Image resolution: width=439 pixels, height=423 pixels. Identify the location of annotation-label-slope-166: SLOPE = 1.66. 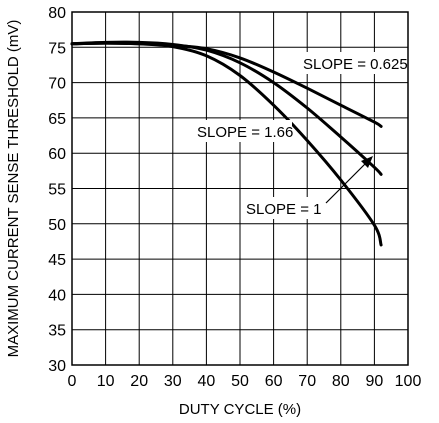
(245, 132).